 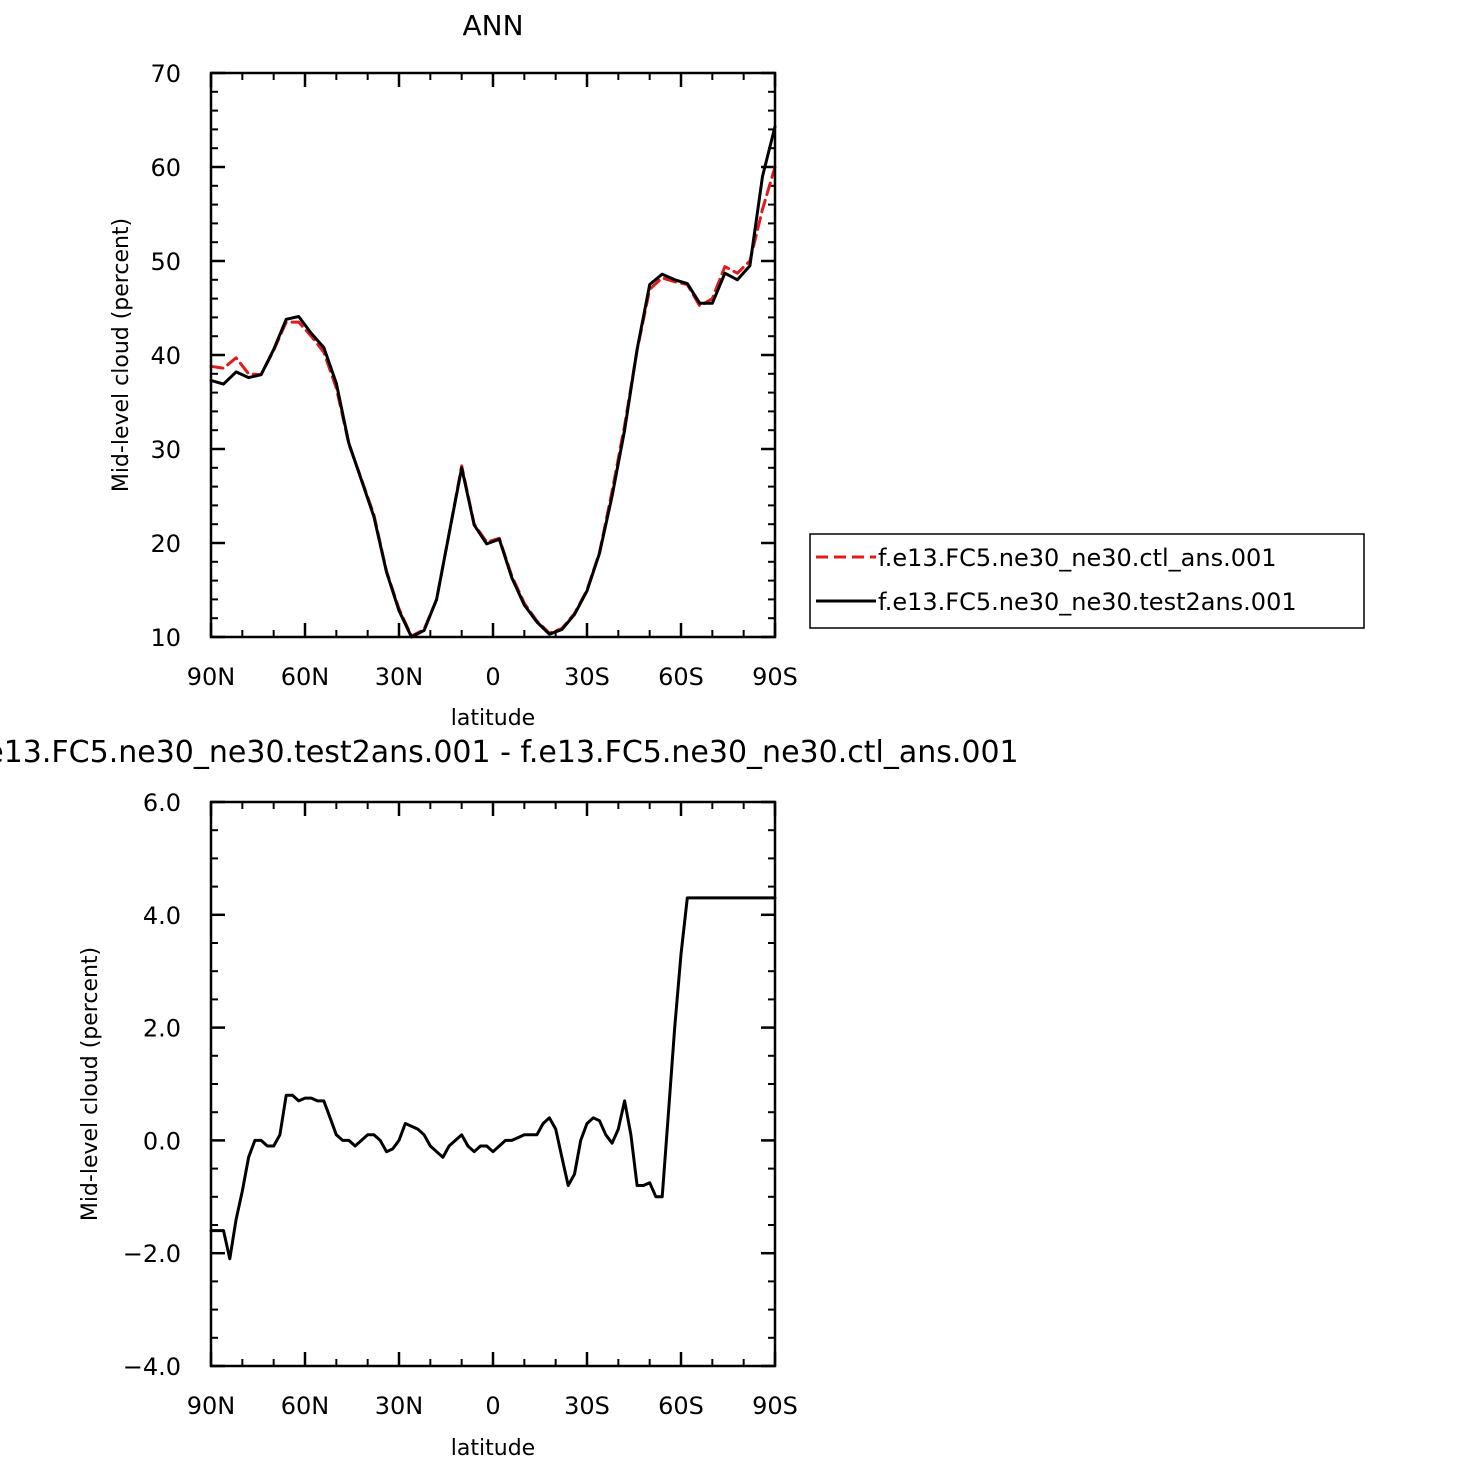 I want to click on legend-label-test2: f.e13.FC5.ne30_ne30.test2ans.001, so click(x=1087, y=602).